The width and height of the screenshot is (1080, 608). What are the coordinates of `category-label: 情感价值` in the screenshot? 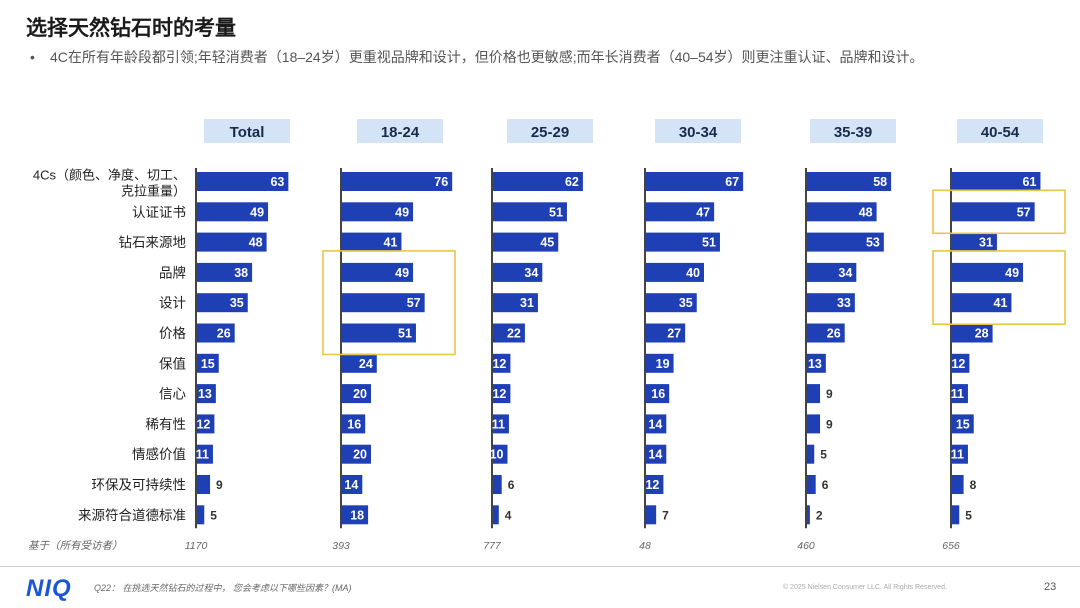 It's located at (159, 454).